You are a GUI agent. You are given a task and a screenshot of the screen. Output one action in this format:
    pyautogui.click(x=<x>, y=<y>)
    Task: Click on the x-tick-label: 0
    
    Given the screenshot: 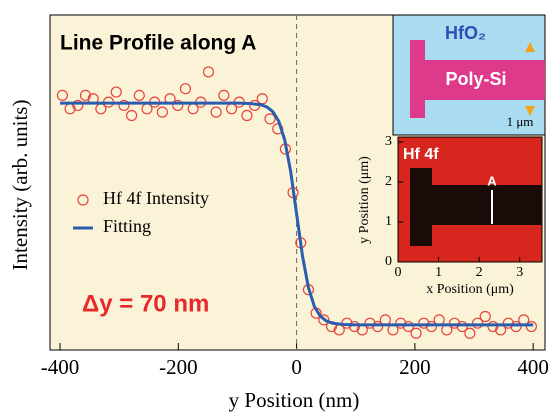 What is the action you would take?
    pyautogui.click(x=296, y=367)
    